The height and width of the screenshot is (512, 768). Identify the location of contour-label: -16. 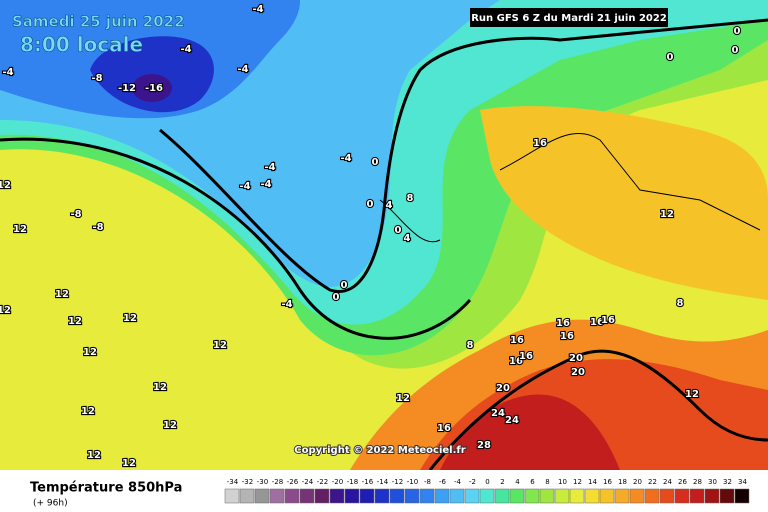
(154, 88).